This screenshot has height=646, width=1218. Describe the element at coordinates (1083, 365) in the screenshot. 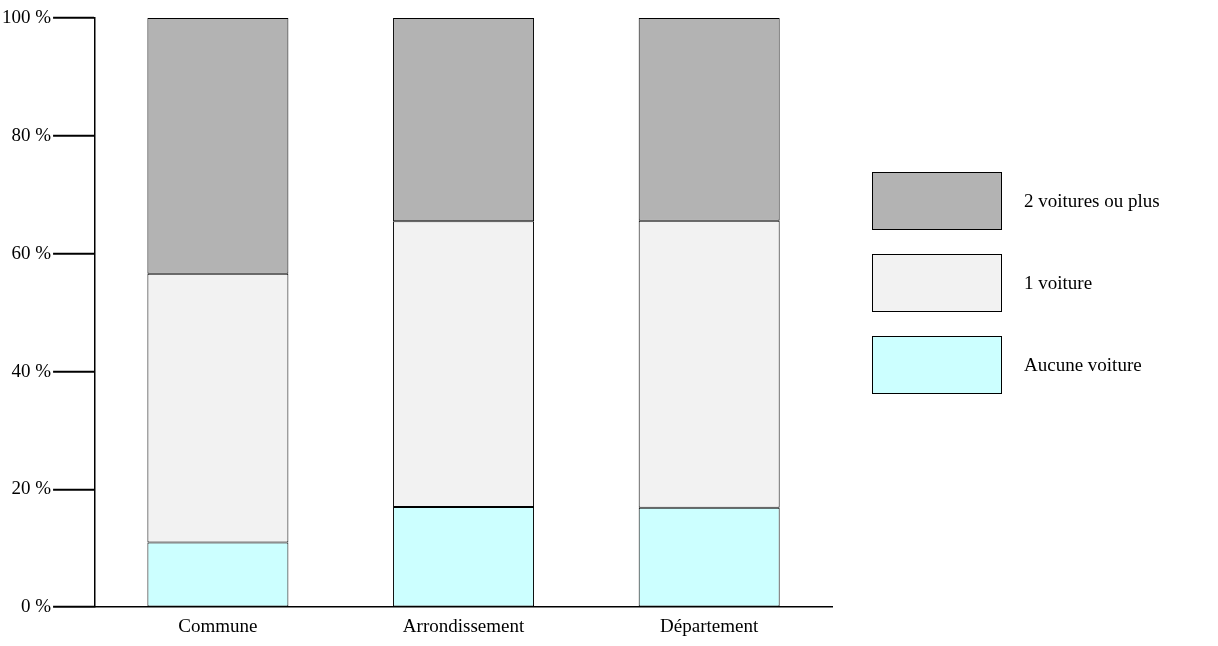

I see `text: Aucune voiture` at that location.